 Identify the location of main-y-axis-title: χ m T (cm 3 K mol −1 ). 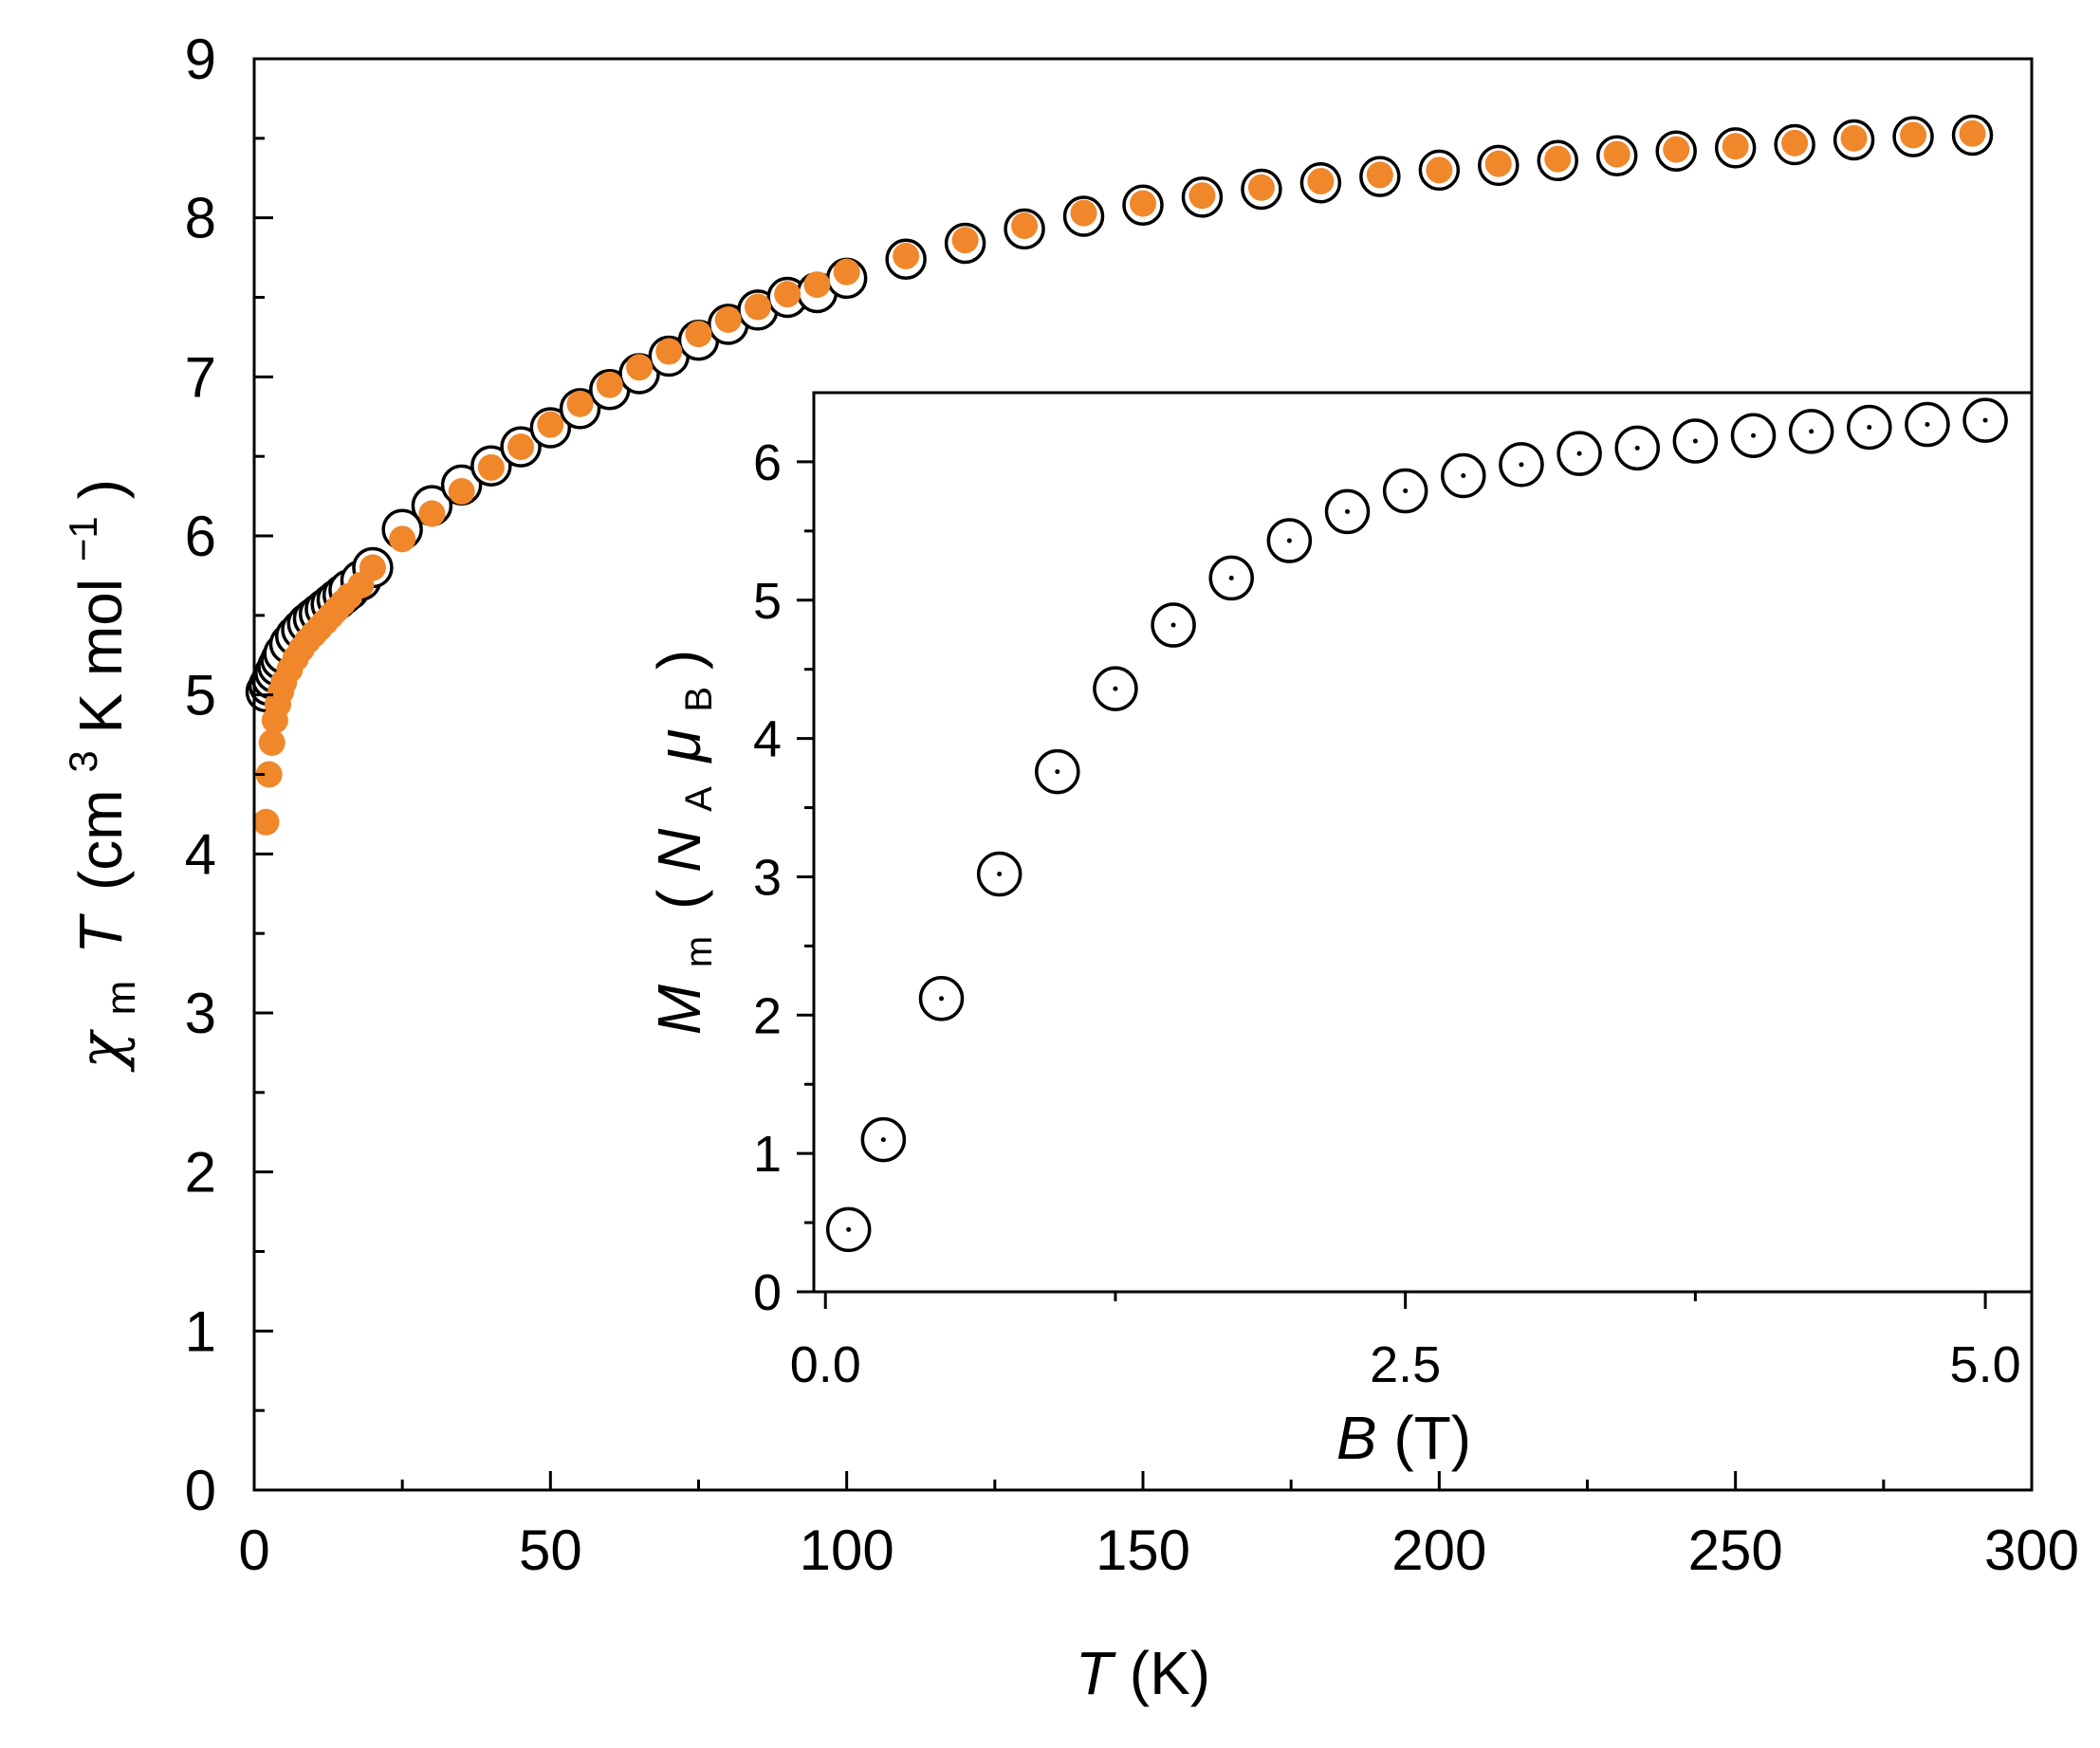
(103, 776).